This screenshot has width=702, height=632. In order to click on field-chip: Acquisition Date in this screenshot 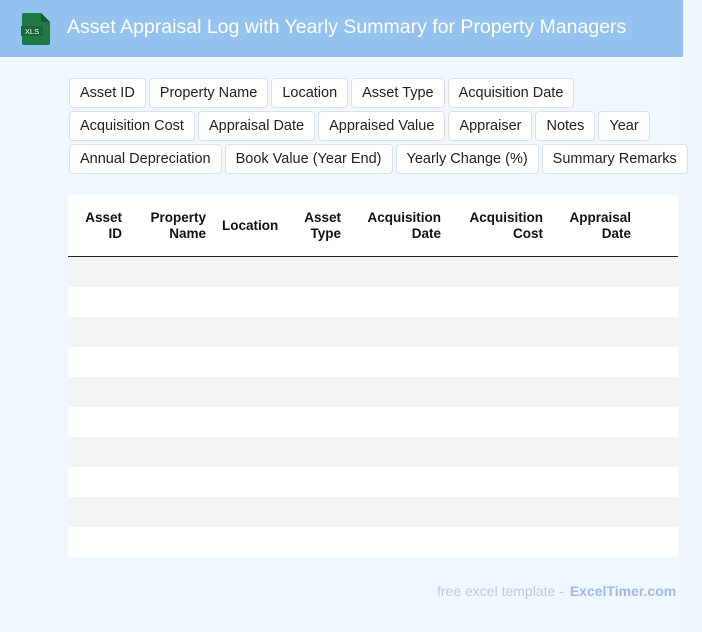, I will do `click(511, 93)`.